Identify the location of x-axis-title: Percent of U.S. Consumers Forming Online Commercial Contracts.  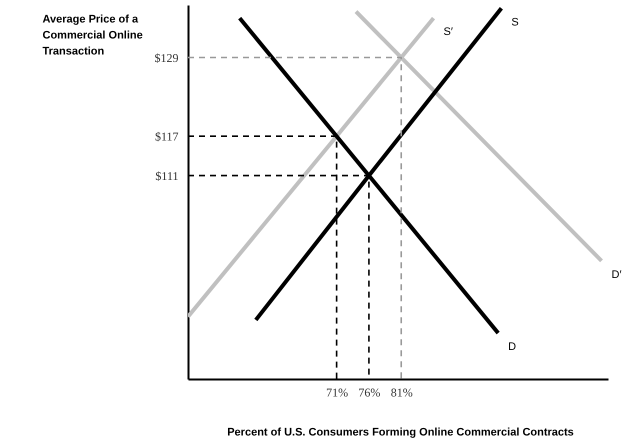
(400, 432).